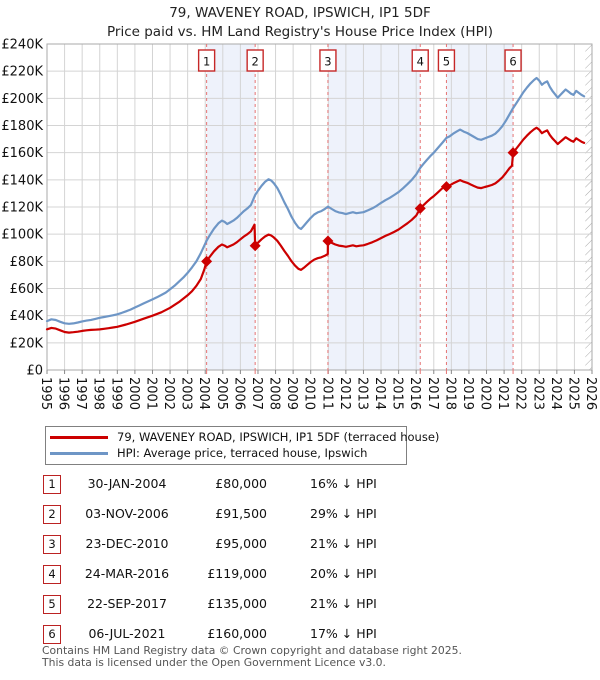  What do you see at coordinates (449, 393) in the screenshot?
I see `x-axis-label: 2018` at bounding box center [449, 393].